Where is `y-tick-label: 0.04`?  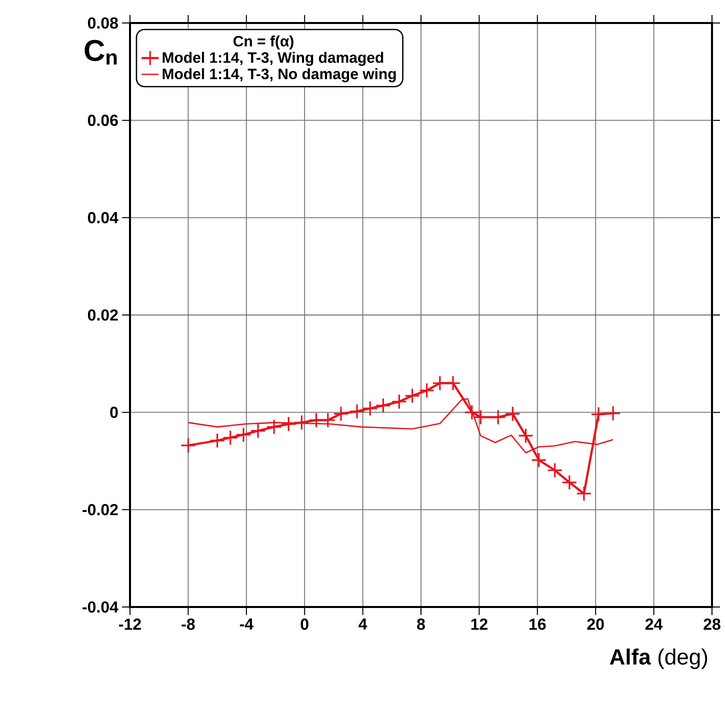
y-tick-label: 0.04 is located at coordinates (103, 218).